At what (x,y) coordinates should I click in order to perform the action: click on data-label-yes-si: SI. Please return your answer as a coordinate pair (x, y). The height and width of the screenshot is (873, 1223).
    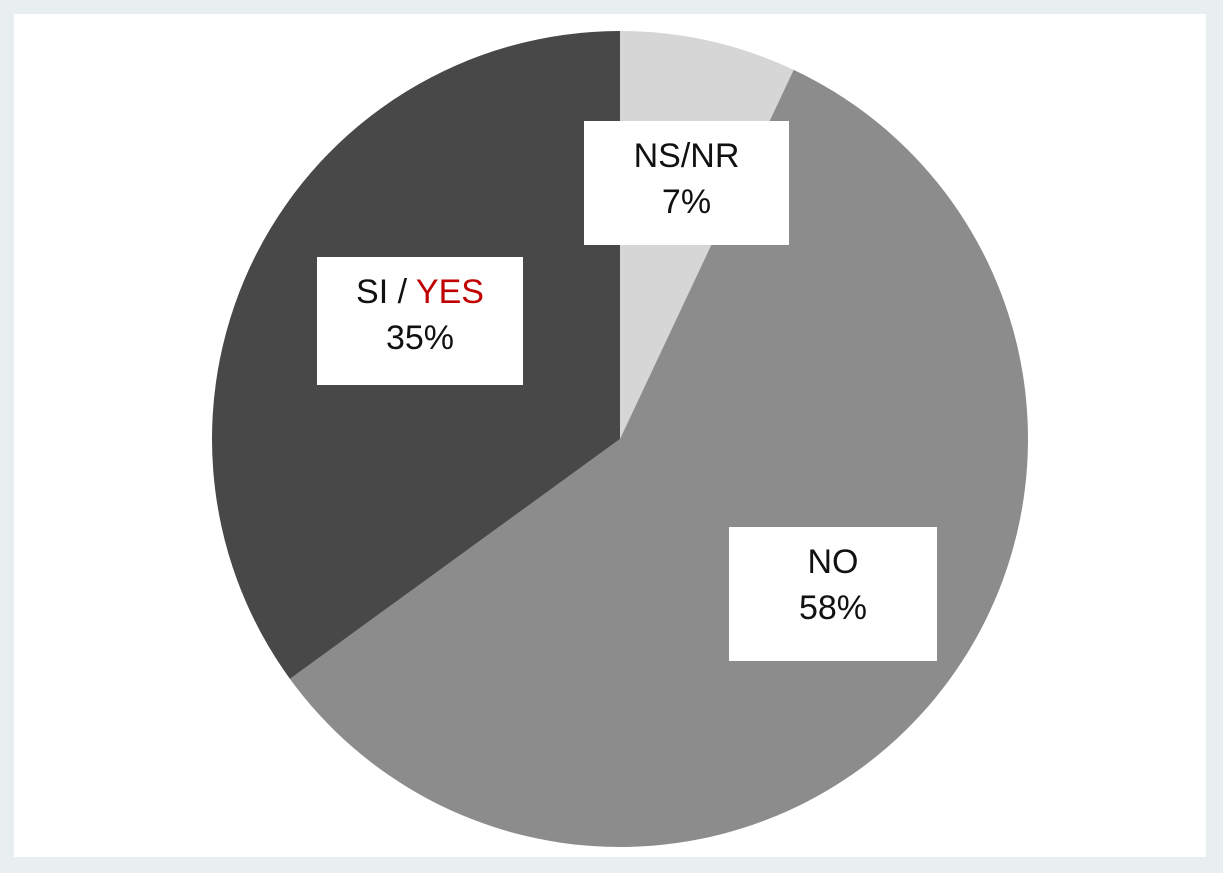
    Looking at the image, I should click on (372, 292).